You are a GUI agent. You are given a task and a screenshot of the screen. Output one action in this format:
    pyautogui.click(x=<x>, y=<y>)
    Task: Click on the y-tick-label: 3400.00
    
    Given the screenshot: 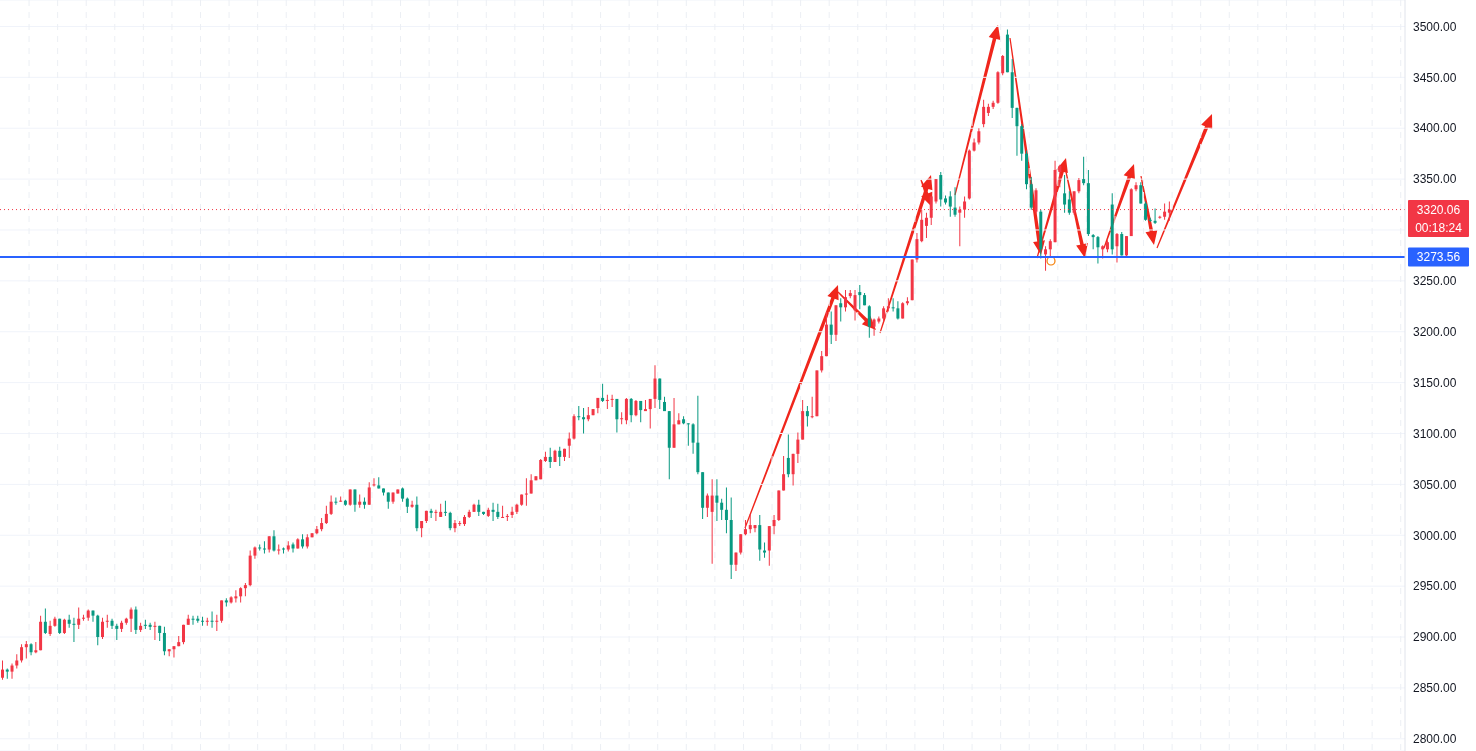 What is the action you would take?
    pyautogui.click(x=1435, y=128)
    